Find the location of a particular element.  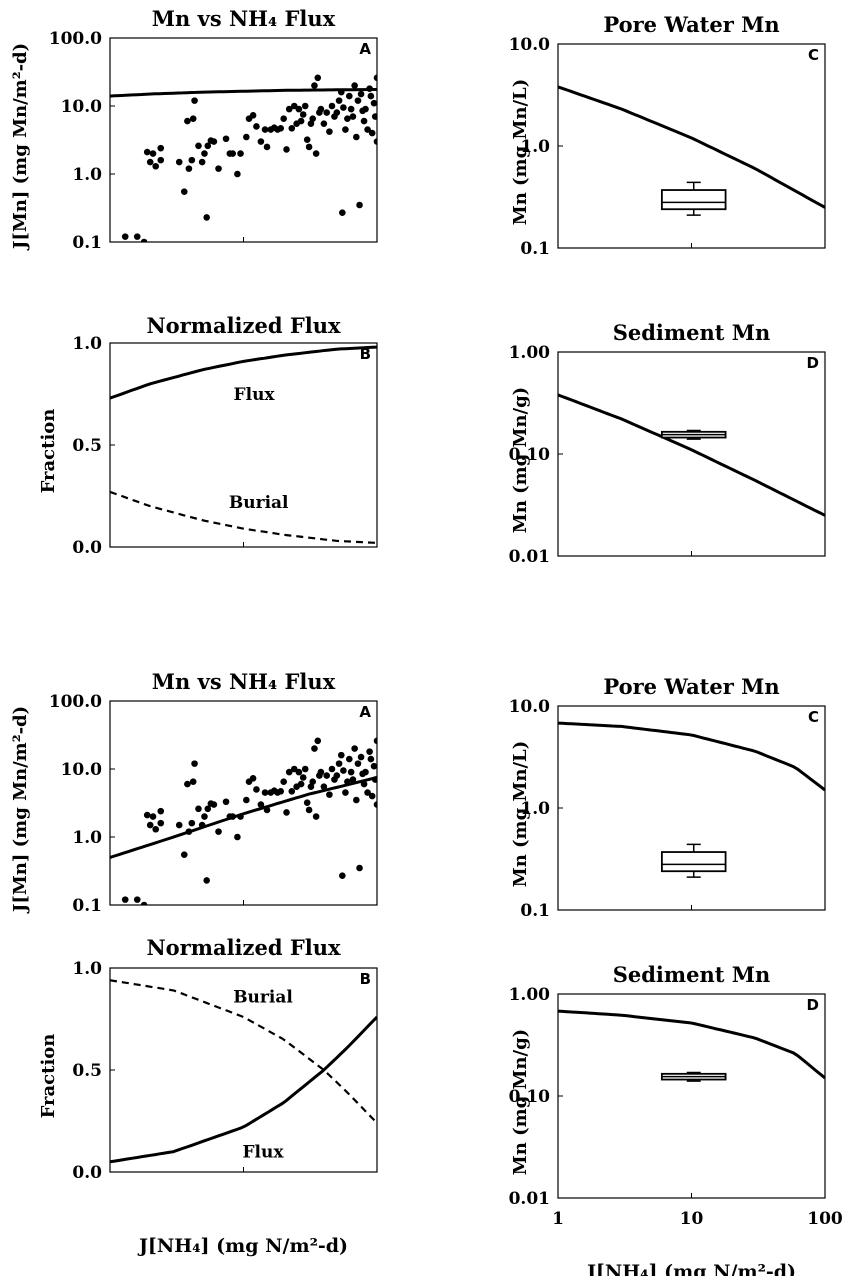

y-tick-label: 10.0 is located at coordinates (530, 707).